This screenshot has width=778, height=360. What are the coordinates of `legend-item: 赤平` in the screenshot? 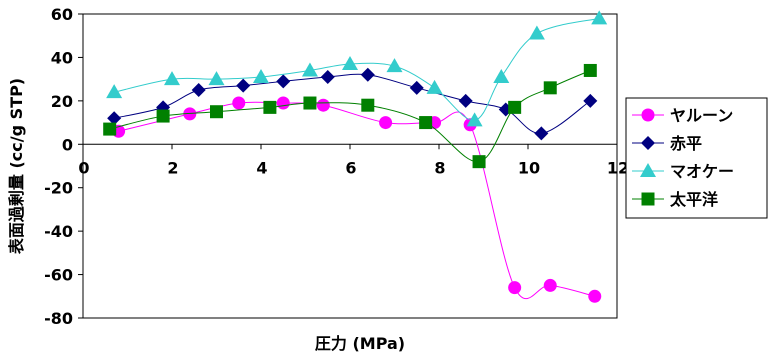 It's located at (667, 143).